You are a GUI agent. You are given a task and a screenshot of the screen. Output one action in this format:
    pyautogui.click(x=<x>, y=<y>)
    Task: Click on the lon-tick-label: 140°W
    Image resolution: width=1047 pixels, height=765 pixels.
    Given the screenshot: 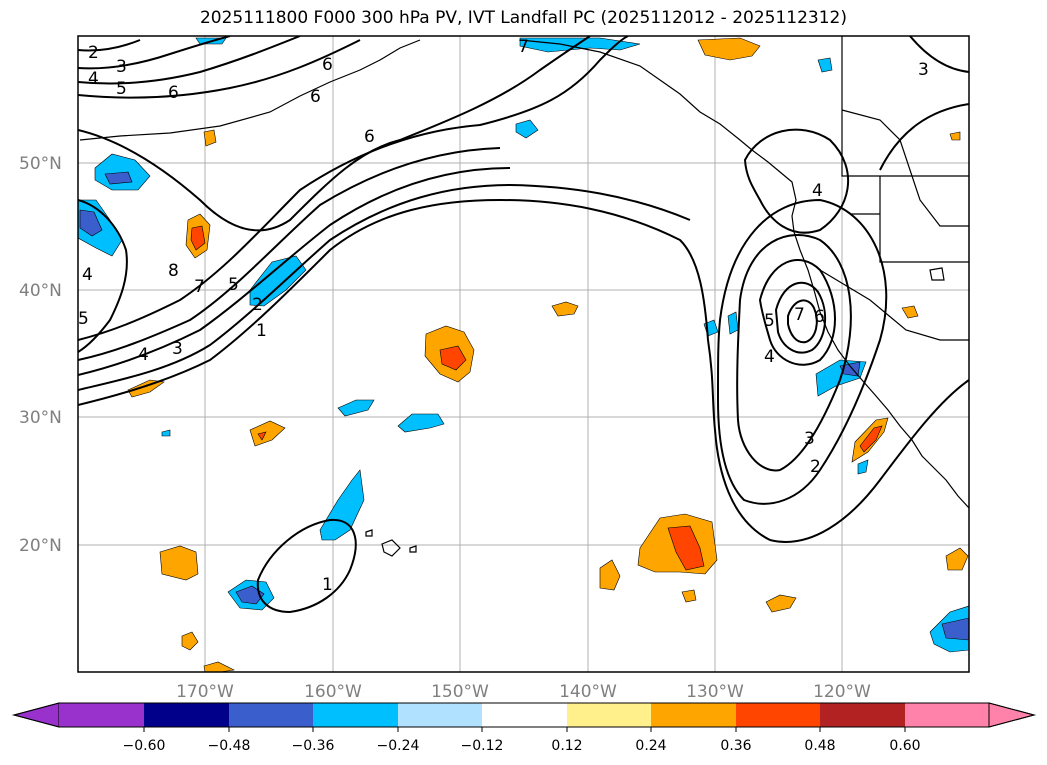 What is the action you would take?
    pyautogui.click(x=588, y=692)
    